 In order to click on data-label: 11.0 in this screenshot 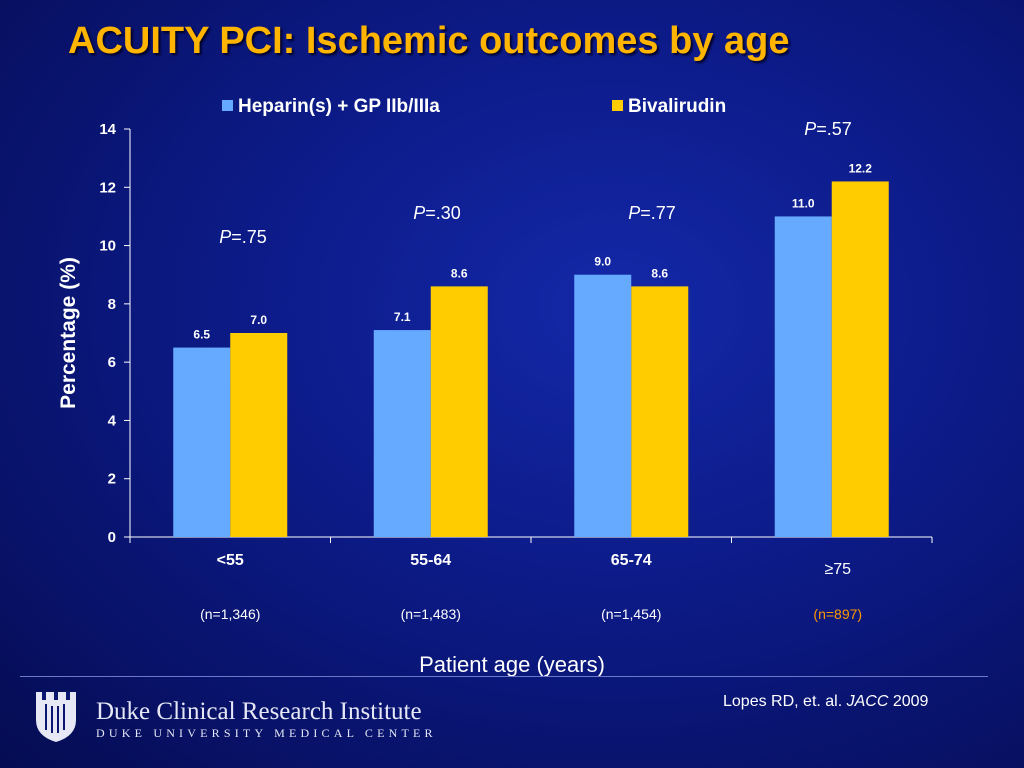, I will do `click(803, 203)`.